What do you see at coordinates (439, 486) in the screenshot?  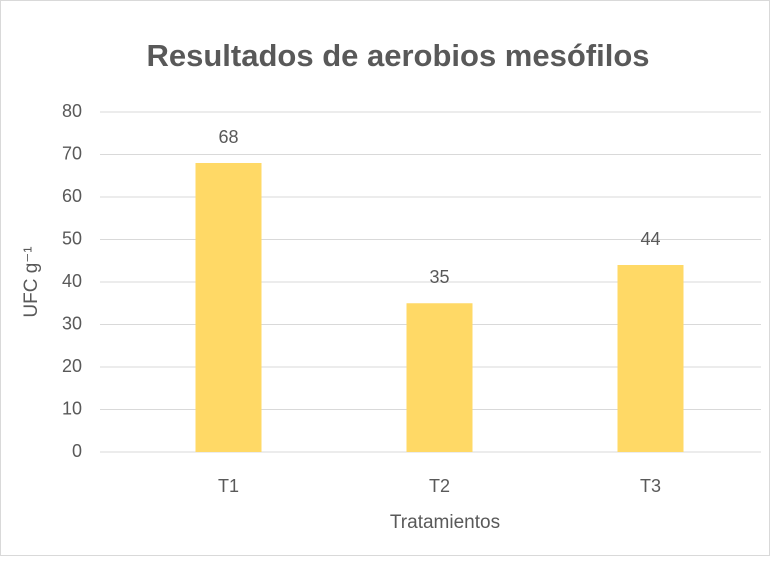 I see `x-tick-label: T2` at bounding box center [439, 486].